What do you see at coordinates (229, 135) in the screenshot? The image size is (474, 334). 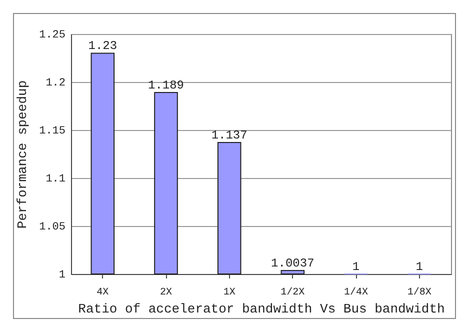 I see `data-label: 1.137` at bounding box center [229, 135].